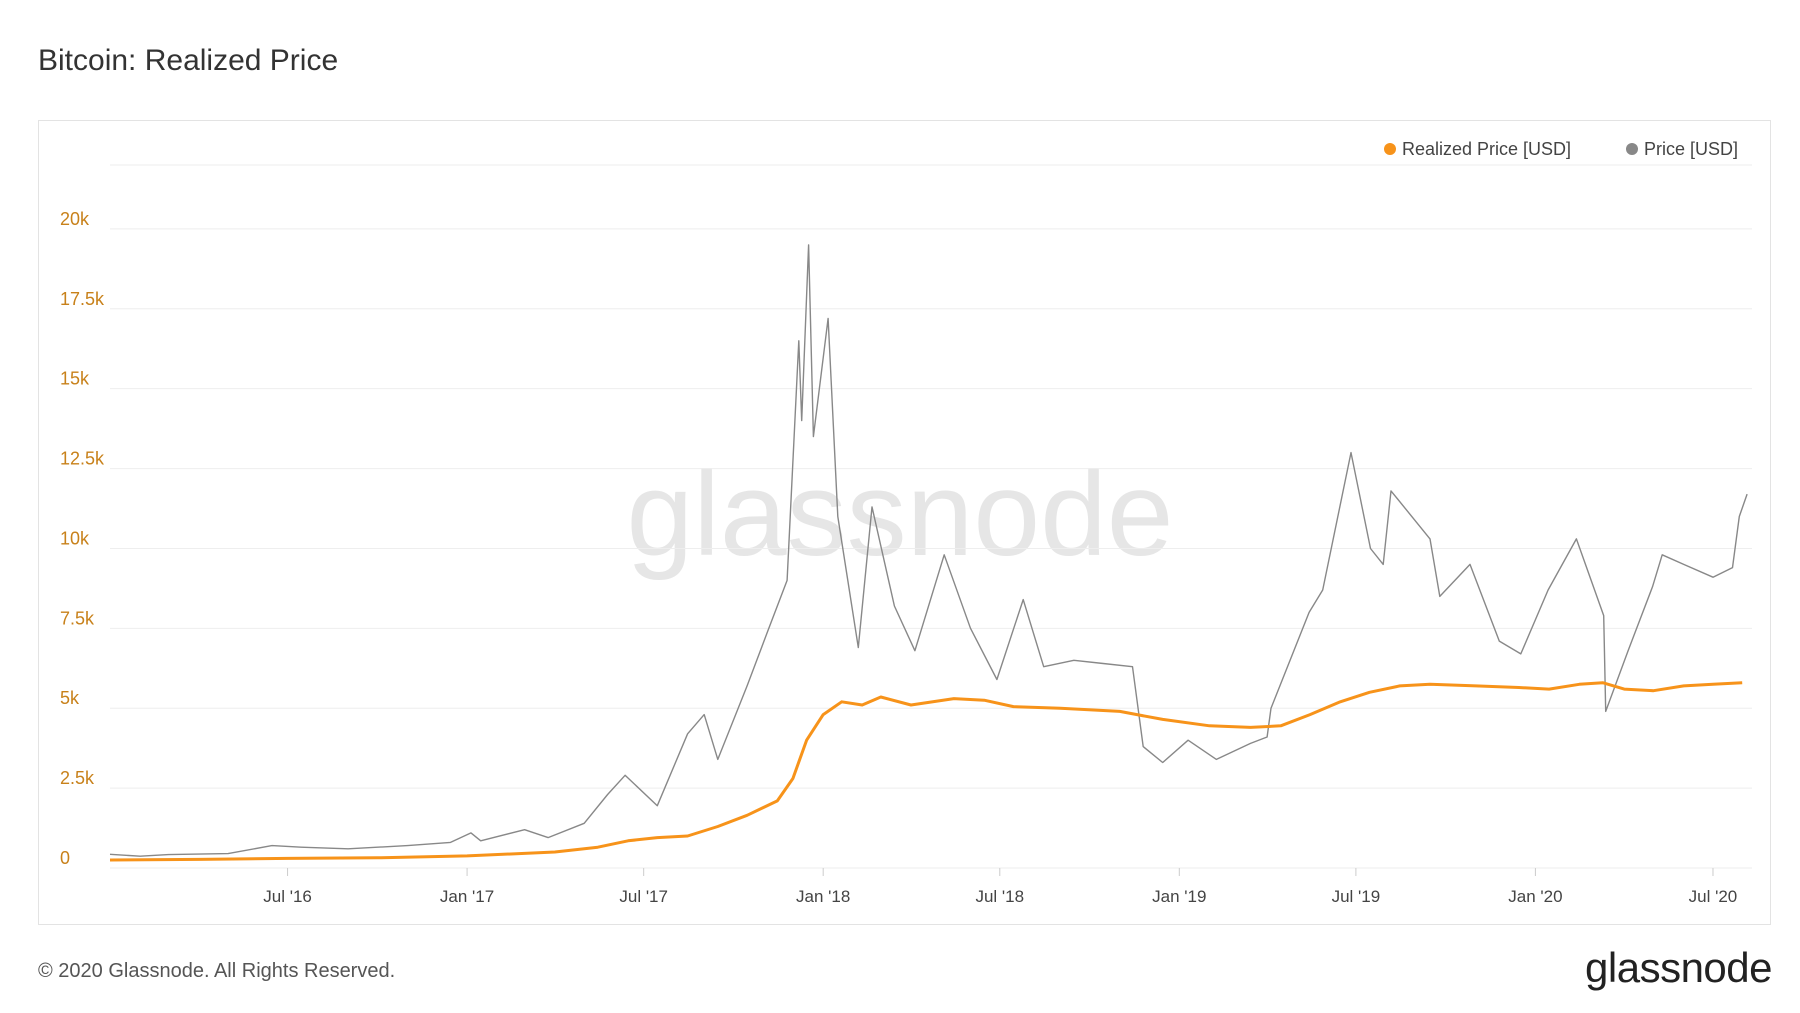  I want to click on x-tick-label: Jan '19, so click(1179, 896).